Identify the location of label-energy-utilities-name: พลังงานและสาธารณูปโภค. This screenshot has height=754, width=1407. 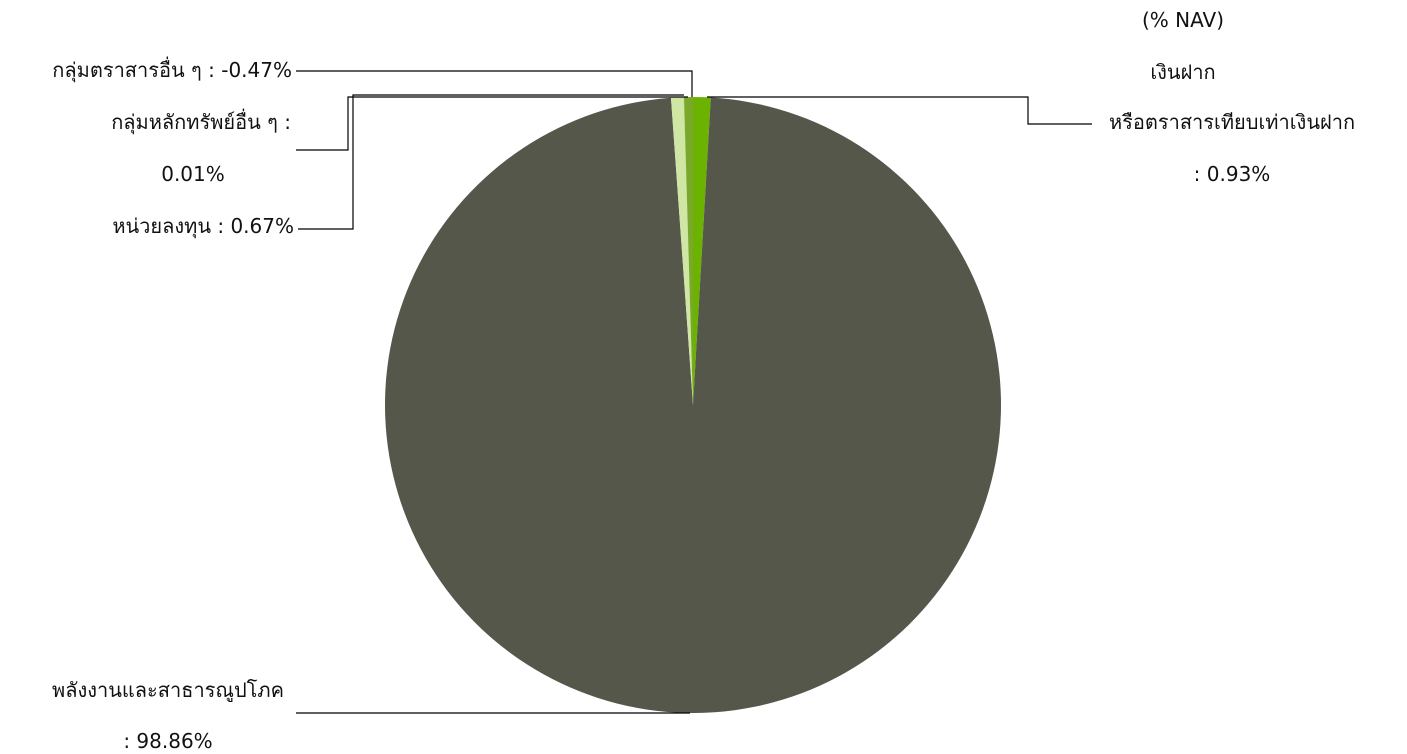
(168, 690).